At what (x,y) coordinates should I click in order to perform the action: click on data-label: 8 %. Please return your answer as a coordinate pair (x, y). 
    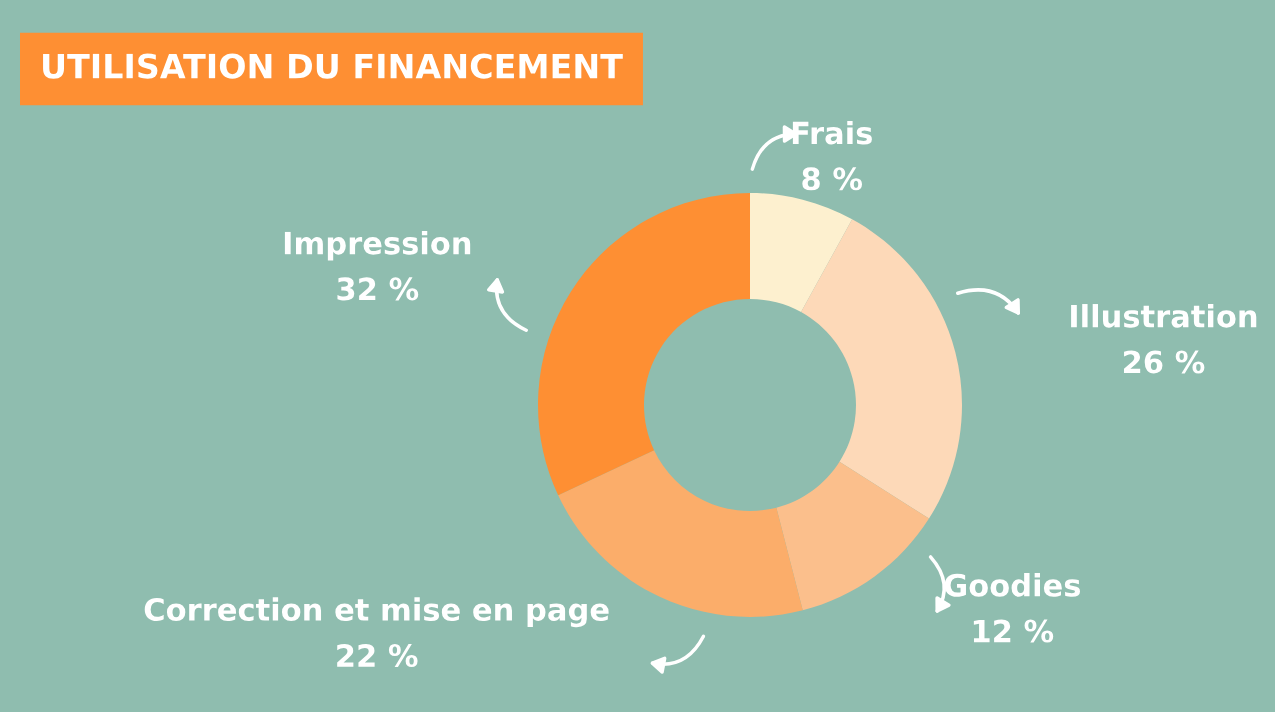
    Looking at the image, I should click on (832, 179).